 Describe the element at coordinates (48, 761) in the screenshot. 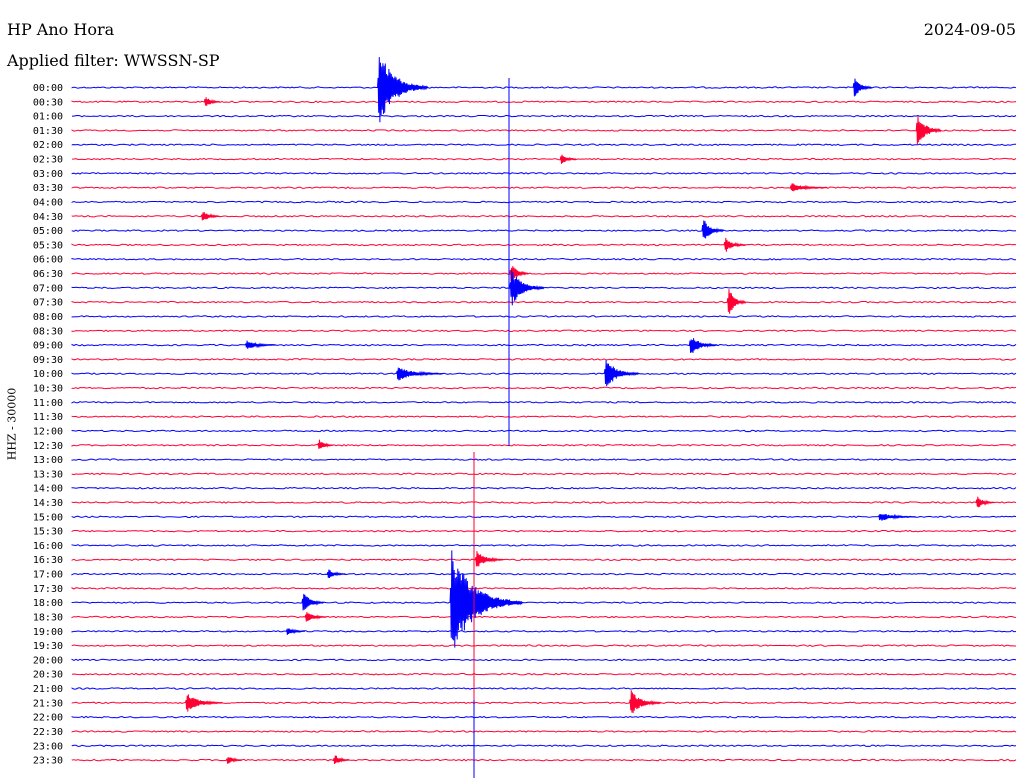

I see `tick-label: 23:30` at that location.